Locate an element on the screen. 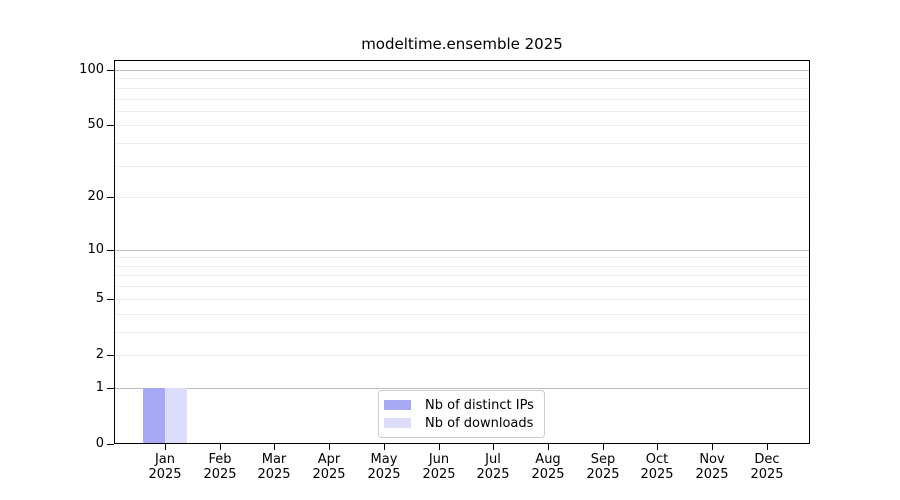  x-tick-label: Oct 2025 is located at coordinates (657, 467).